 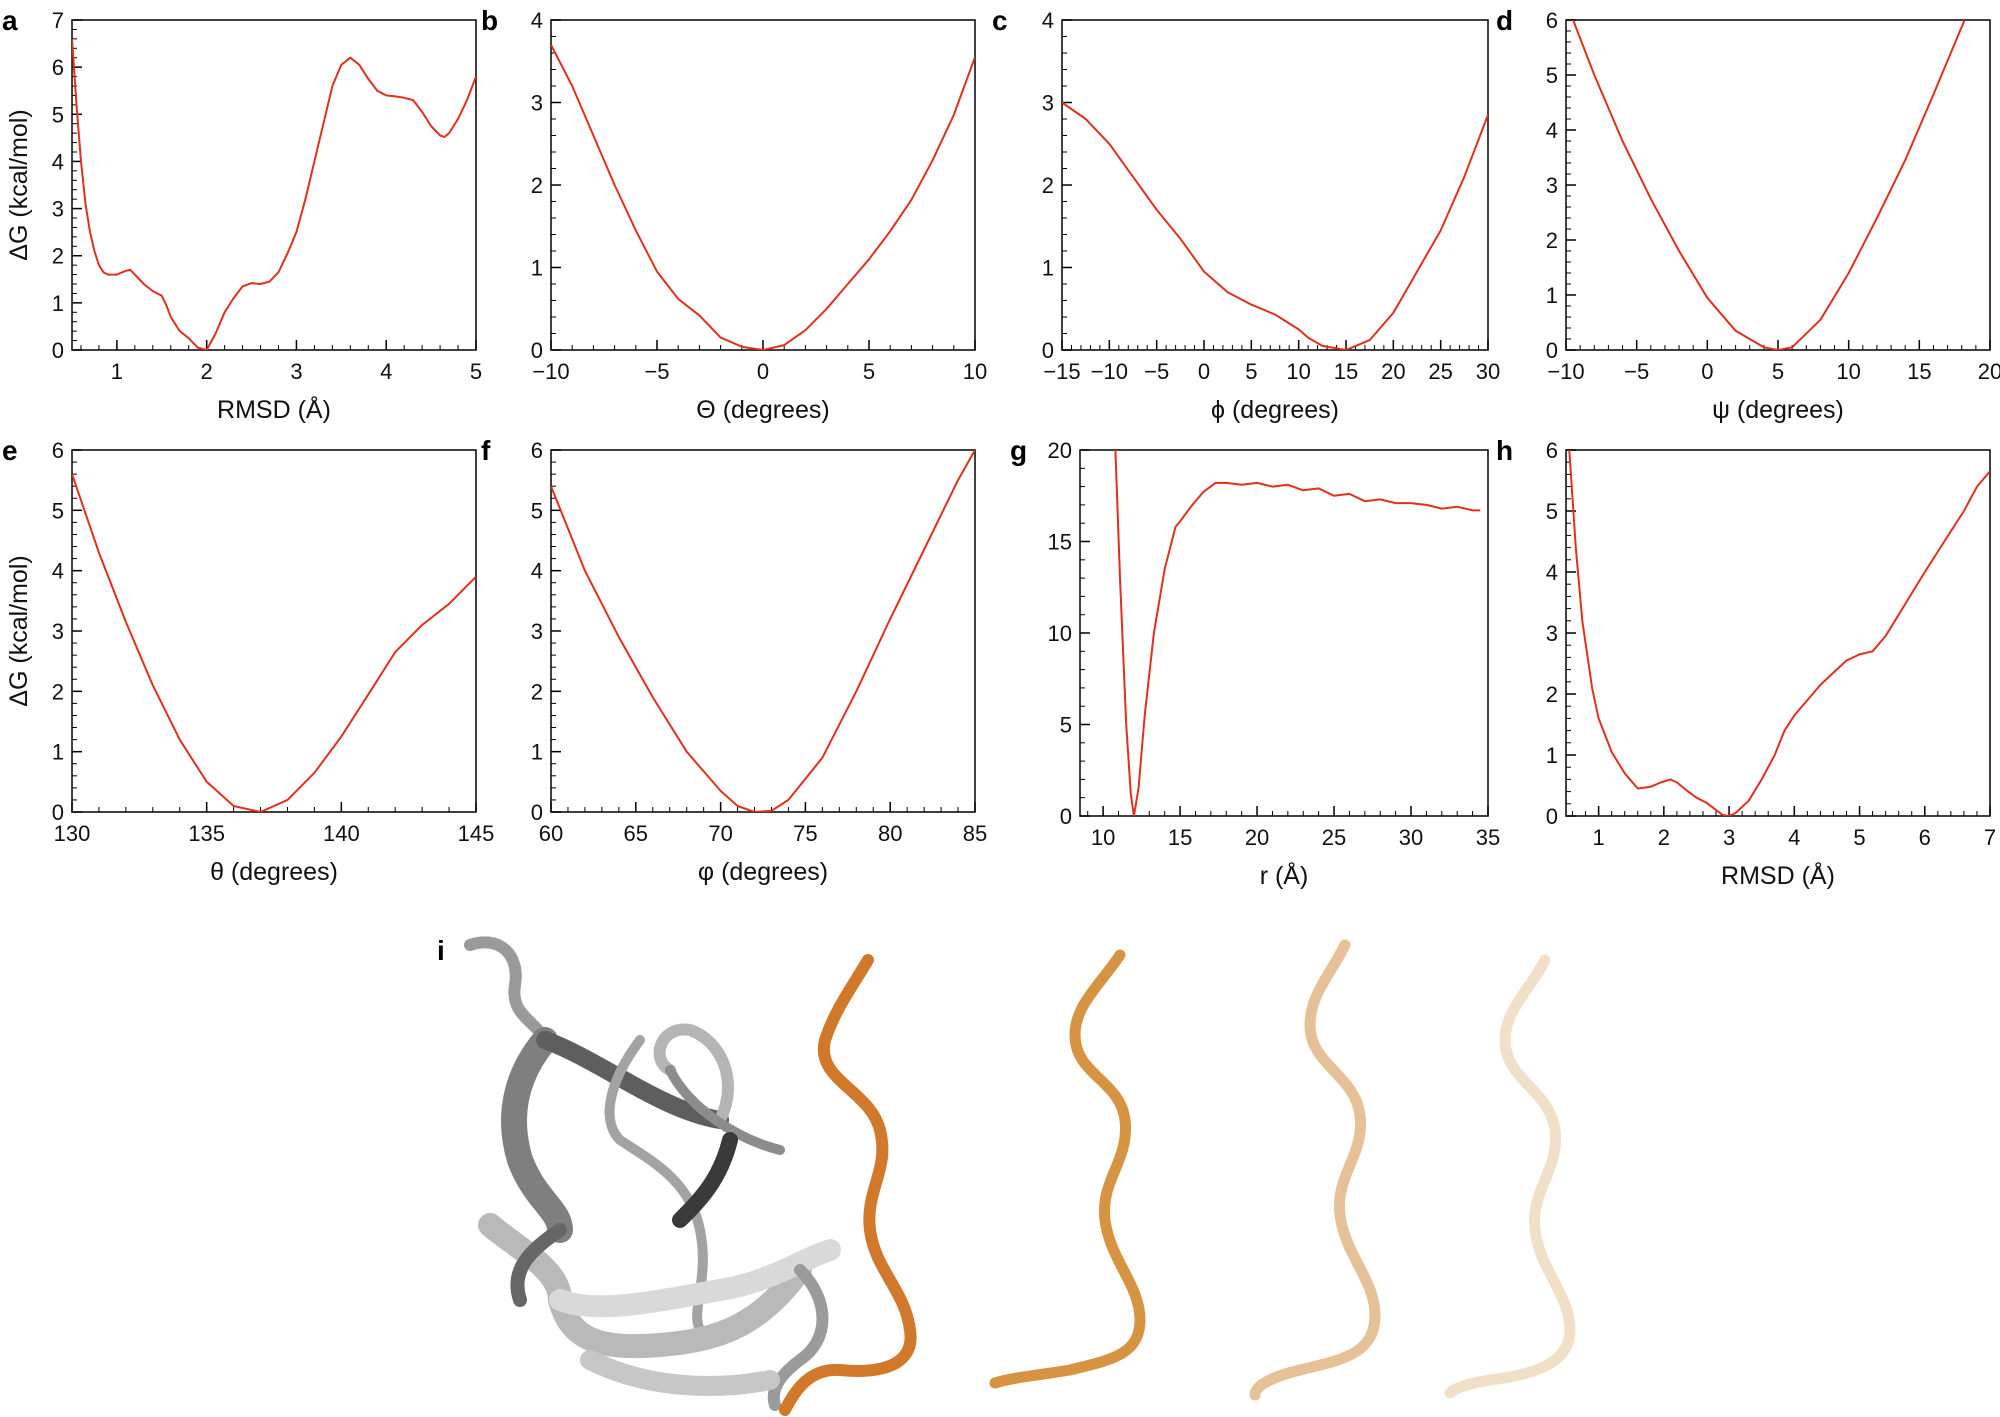 I want to click on x-tick-label: 80, so click(x=890, y=833).